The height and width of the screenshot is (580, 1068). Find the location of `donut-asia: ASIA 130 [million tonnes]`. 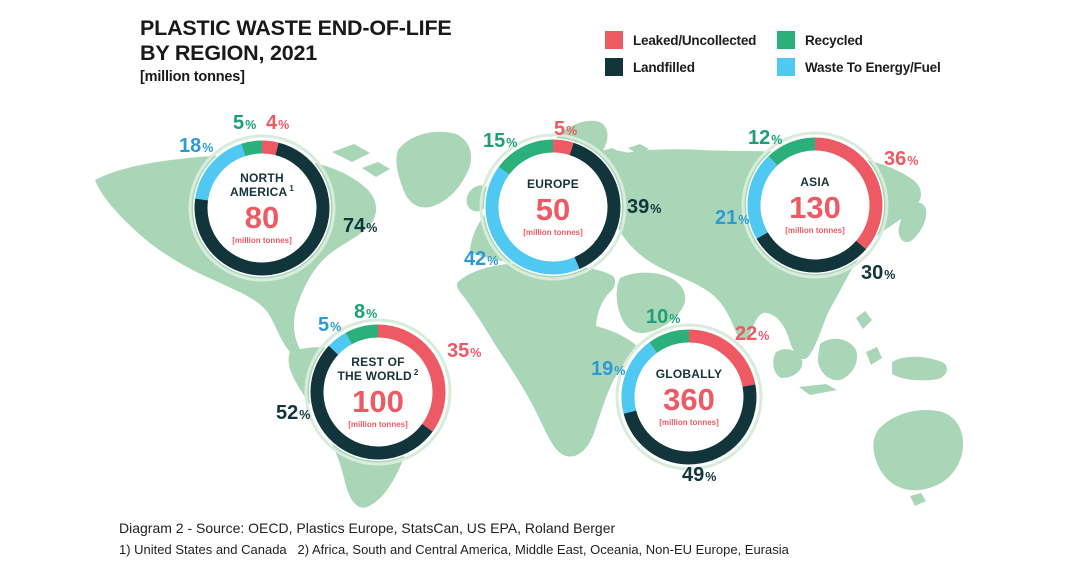

donut-asia: ASIA 130 [million tonnes] is located at coordinates (815, 205).